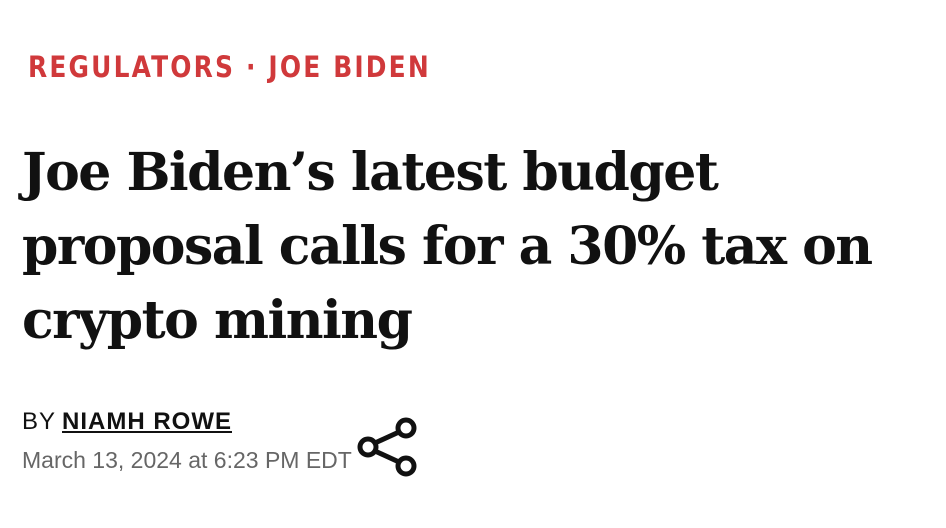 This screenshot has width=946, height=528. I want to click on byline: BY NIAMH ROWE, so click(127, 422).